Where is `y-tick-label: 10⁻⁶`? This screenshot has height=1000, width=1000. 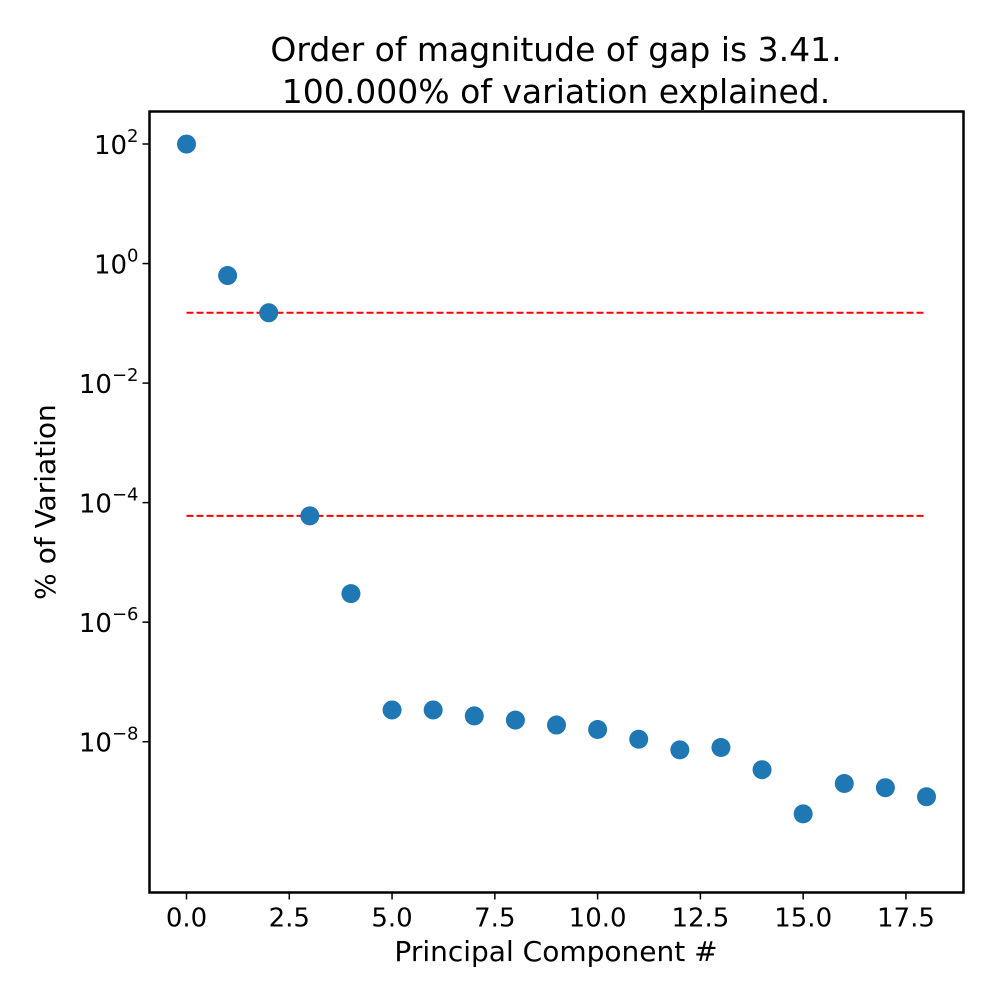 y-tick-label: 10⁻⁶ is located at coordinates (109, 621).